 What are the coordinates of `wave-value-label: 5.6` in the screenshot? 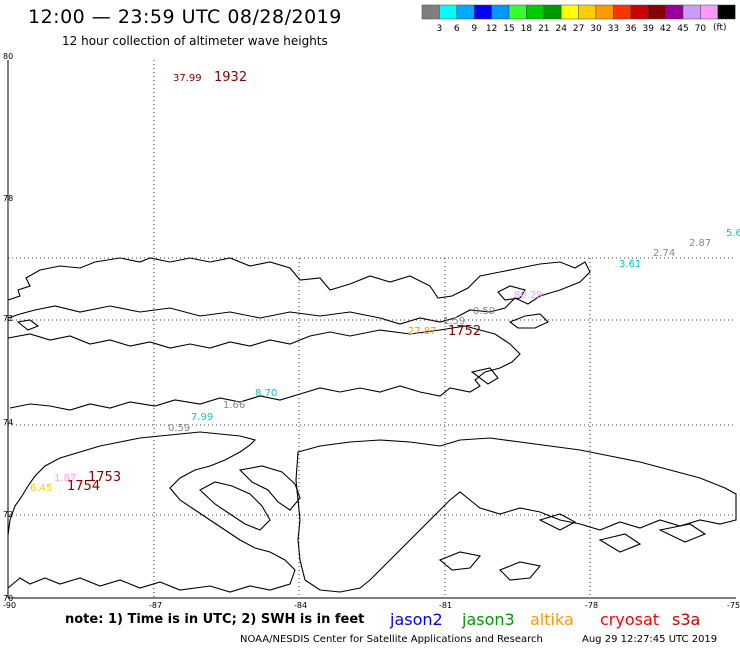 It's located at (733, 233).